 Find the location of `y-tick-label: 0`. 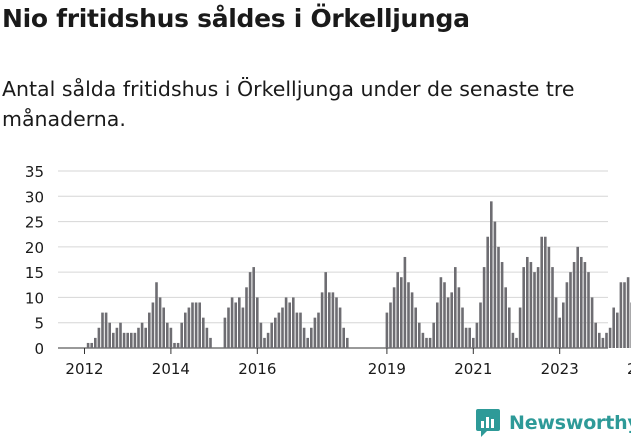

y-tick-label: 0 is located at coordinates (39, 349).